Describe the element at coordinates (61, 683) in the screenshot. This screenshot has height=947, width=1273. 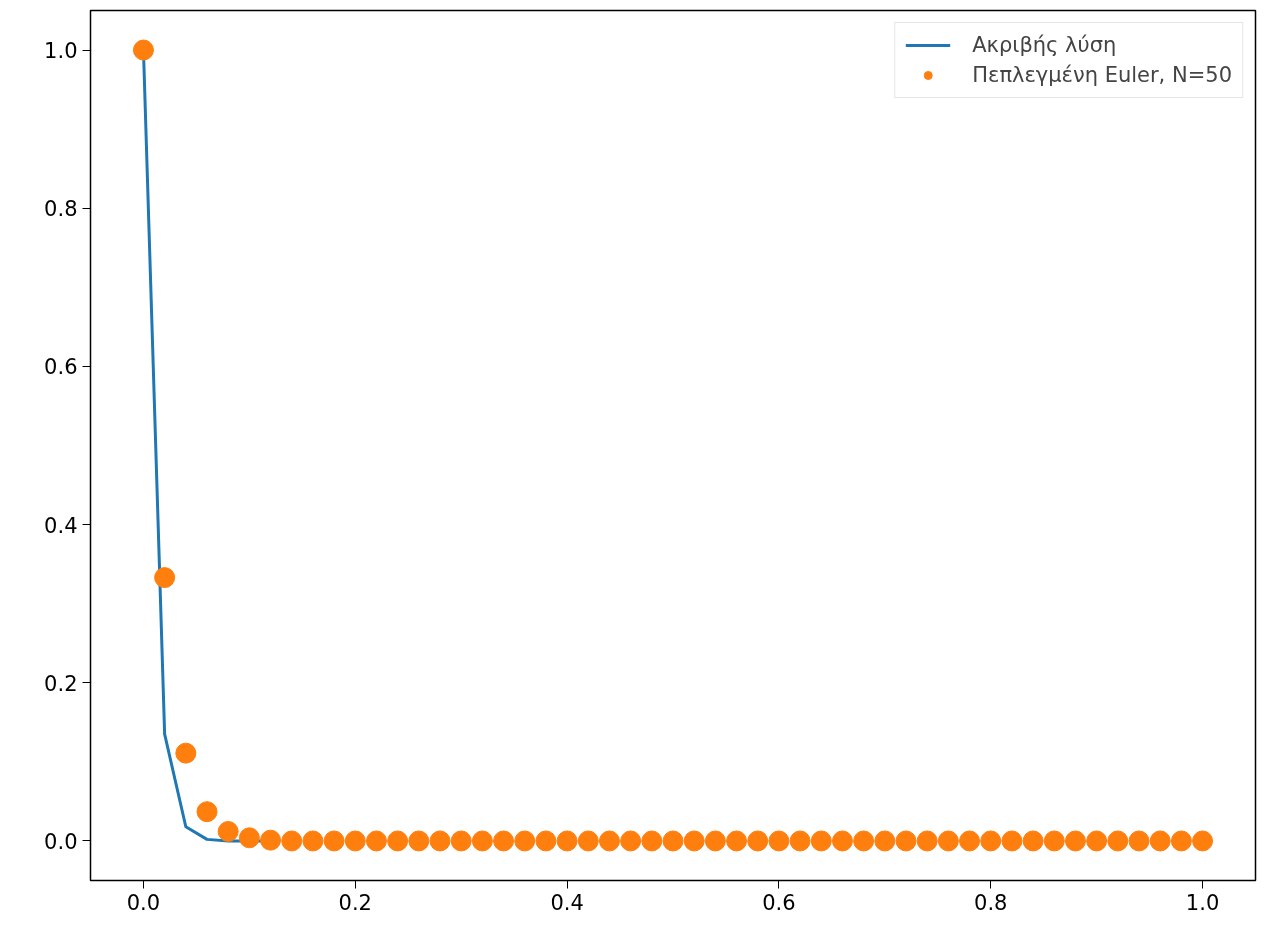
I see `y-tick-label: 0.2` at that location.